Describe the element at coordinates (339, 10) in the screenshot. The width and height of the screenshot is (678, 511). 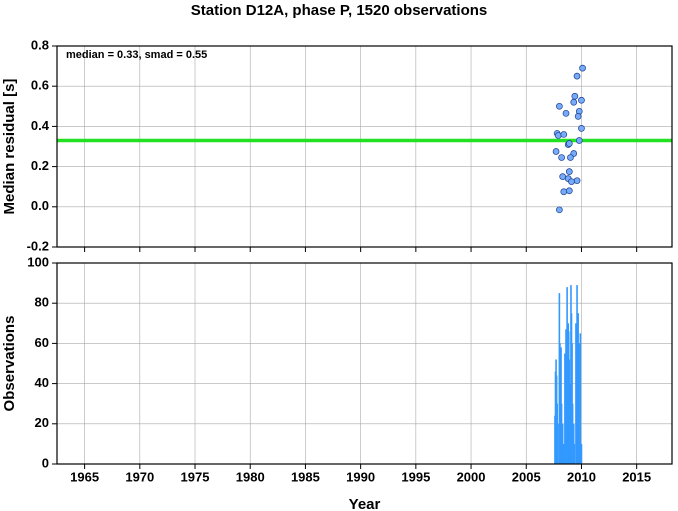
I see `chart-title: Station D12A, phase P, 1520 observations` at that location.